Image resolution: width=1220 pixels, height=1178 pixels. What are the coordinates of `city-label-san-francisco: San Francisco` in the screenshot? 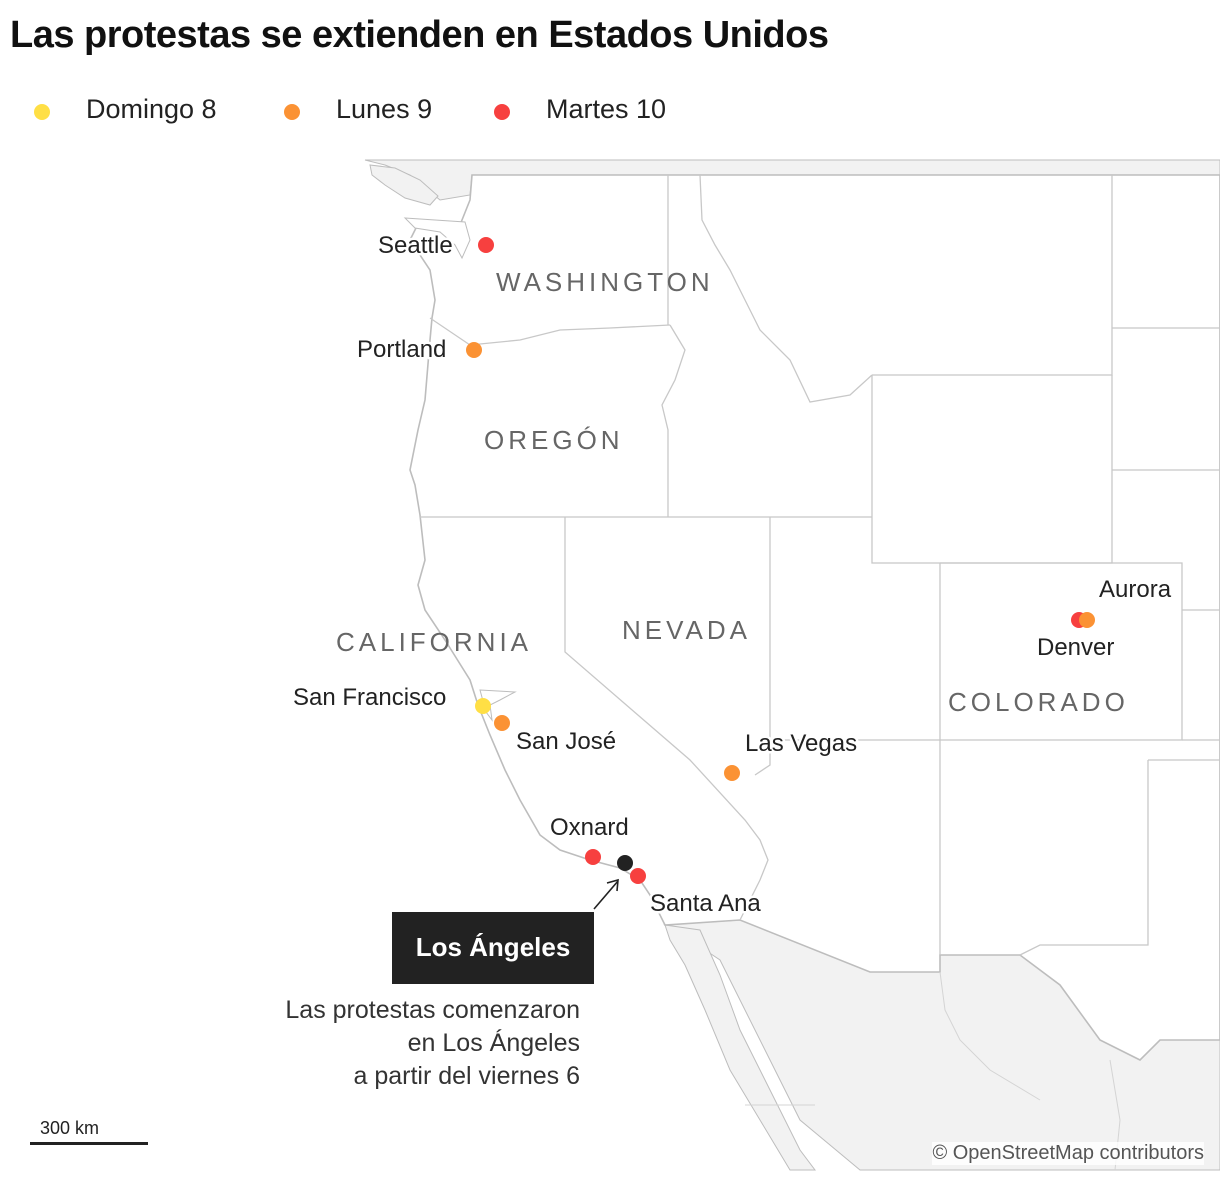 It's located at (369, 697).